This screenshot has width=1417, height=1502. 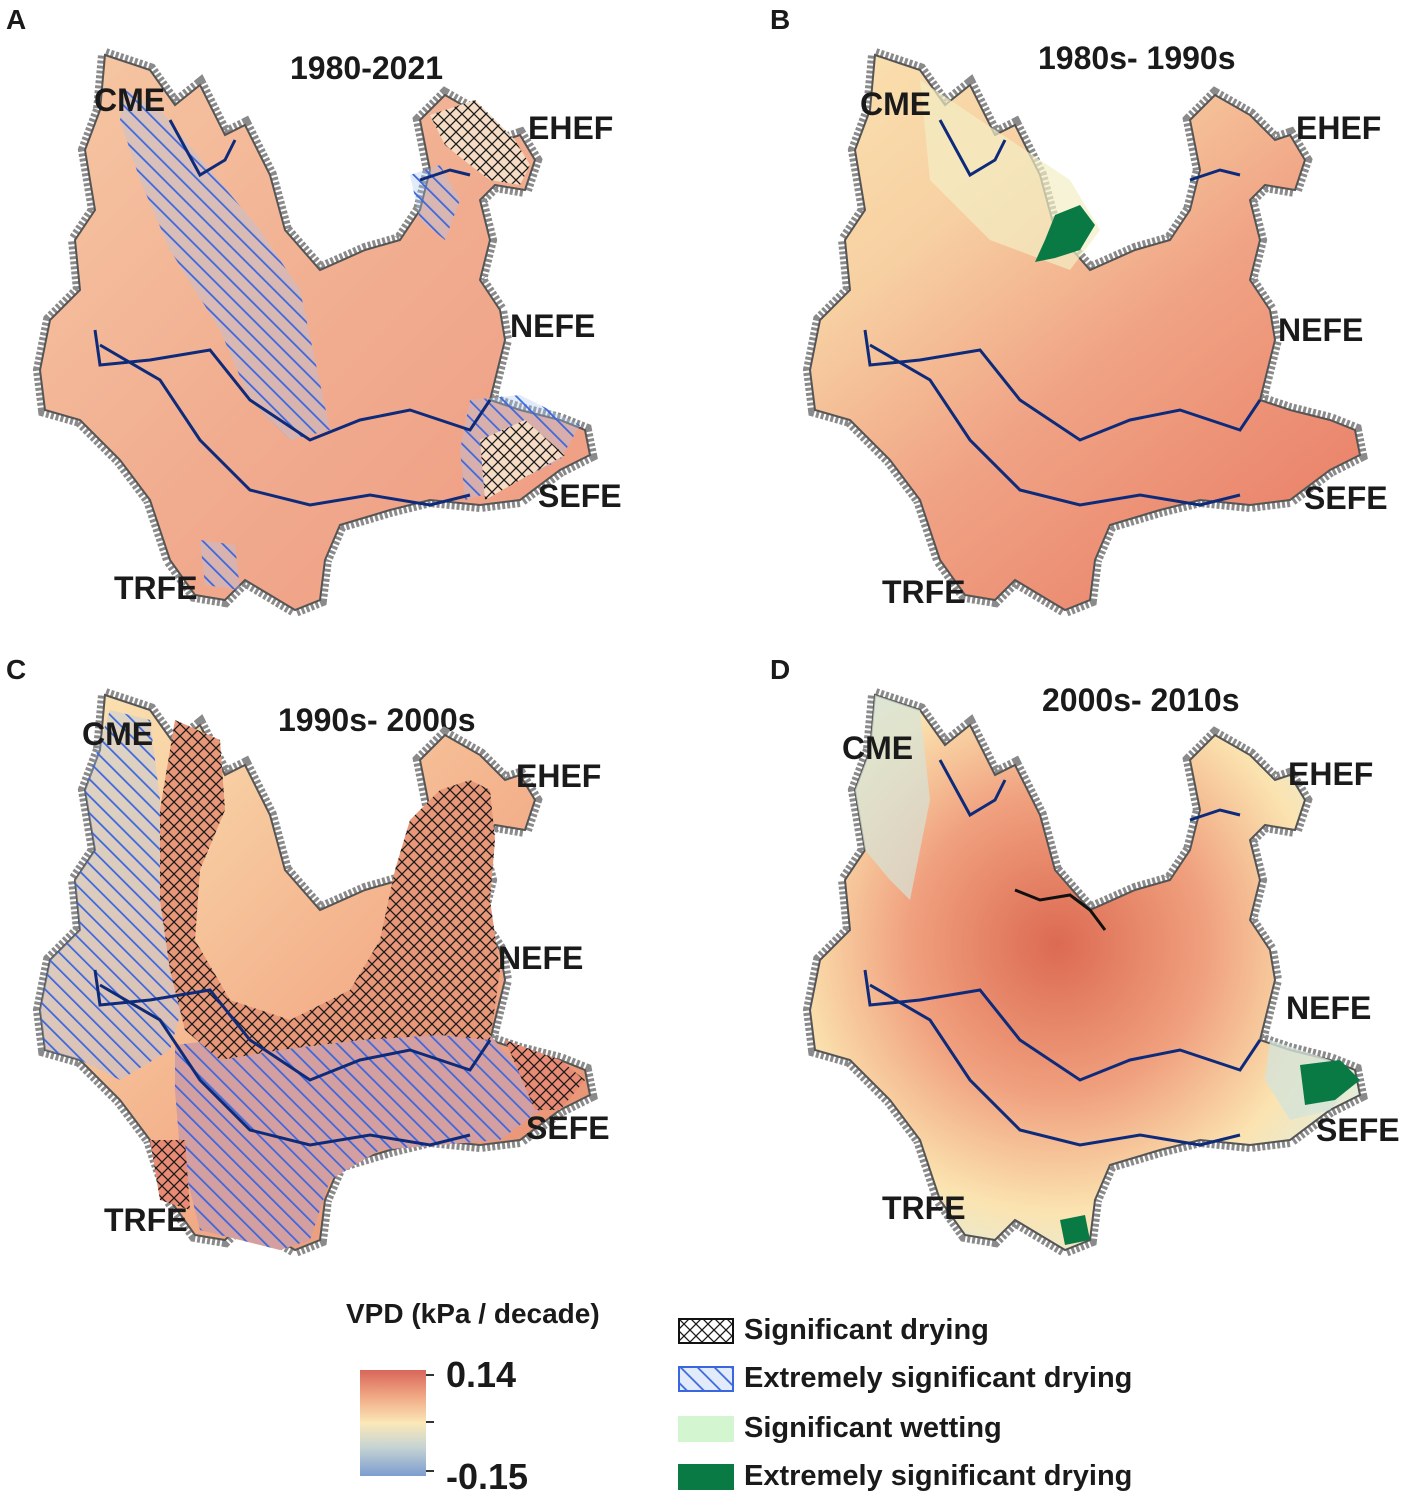 What do you see at coordinates (706, 1379) in the screenshot?
I see `diagonal-hatch-swatch` at bounding box center [706, 1379].